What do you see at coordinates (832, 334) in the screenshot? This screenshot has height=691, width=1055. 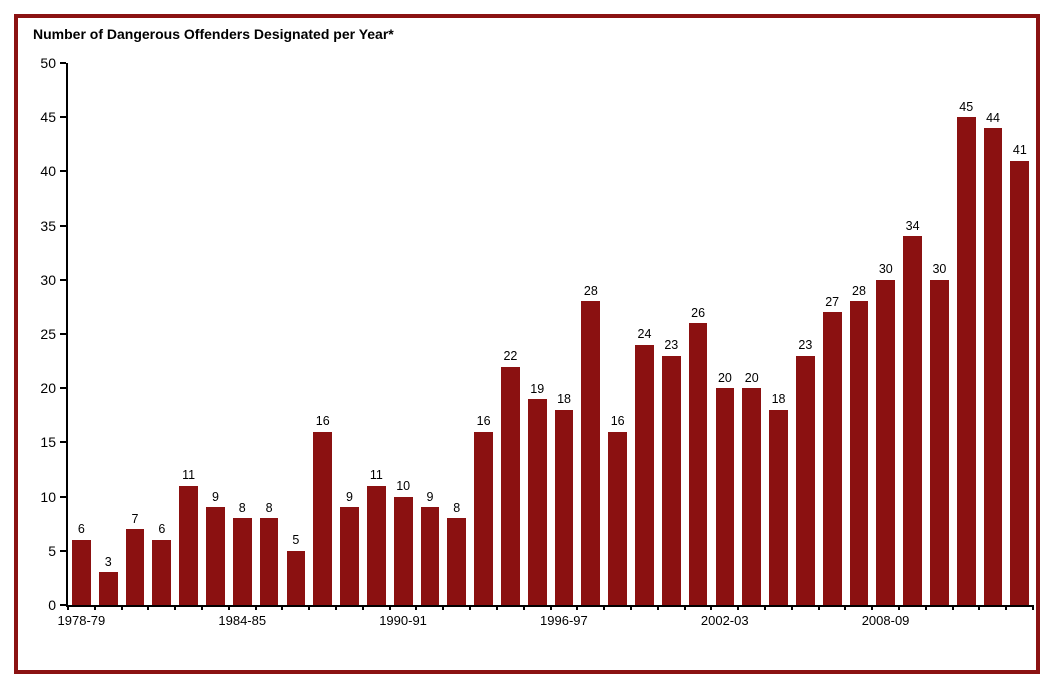 I see `bar-slot-2006-07: 27` at bounding box center [832, 334].